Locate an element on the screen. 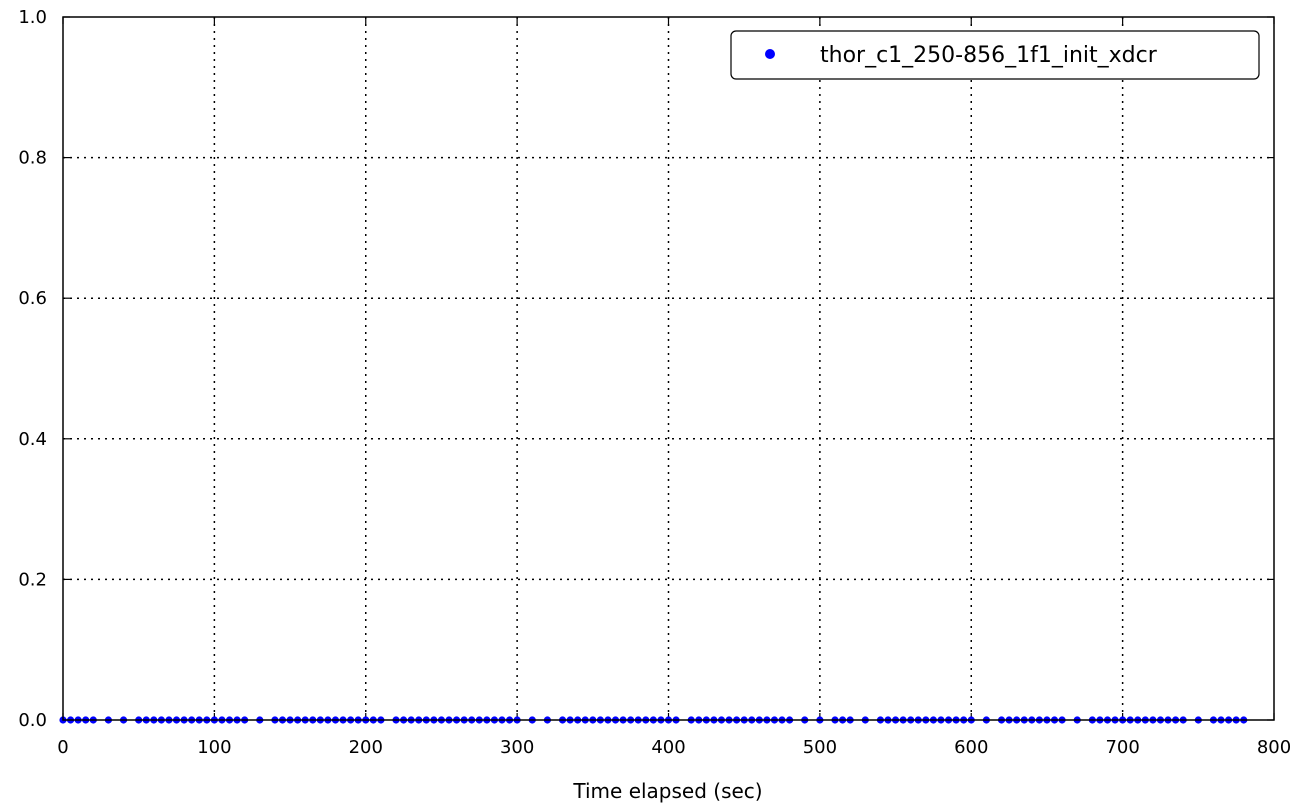  legend-box is located at coordinates (995, 55).